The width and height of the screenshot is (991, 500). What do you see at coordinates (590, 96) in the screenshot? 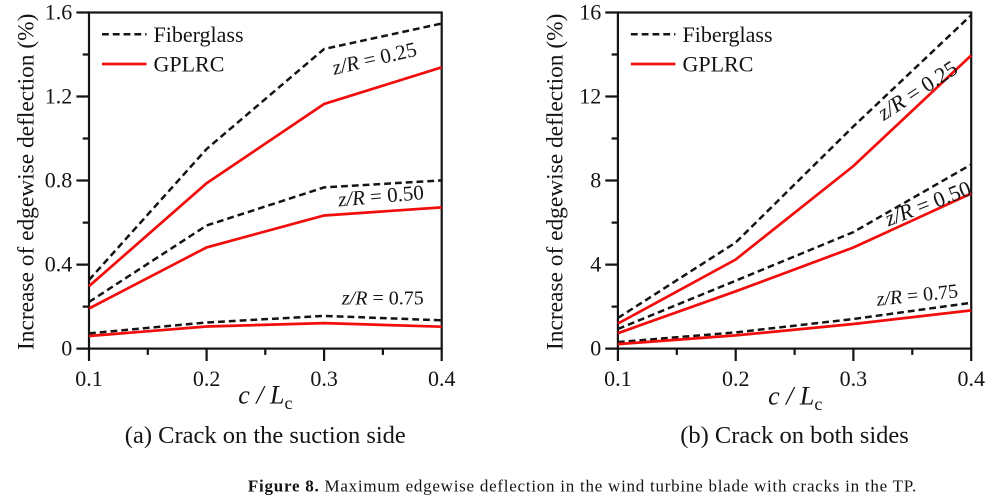
I see `svg-text: 12` at bounding box center [590, 96].